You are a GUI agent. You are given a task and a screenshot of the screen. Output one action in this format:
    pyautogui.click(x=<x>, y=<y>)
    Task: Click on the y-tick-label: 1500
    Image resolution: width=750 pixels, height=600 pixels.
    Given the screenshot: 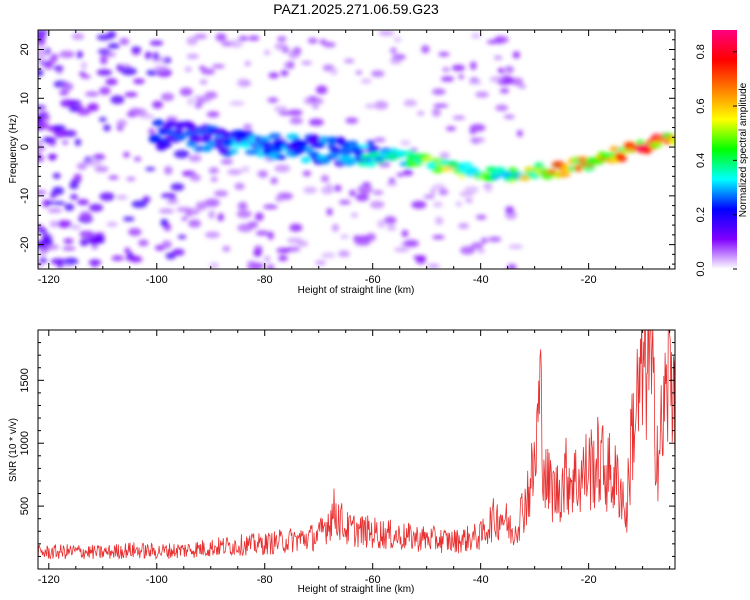 What is the action you would take?
    pyautogui.click(x=25, y=380)
    